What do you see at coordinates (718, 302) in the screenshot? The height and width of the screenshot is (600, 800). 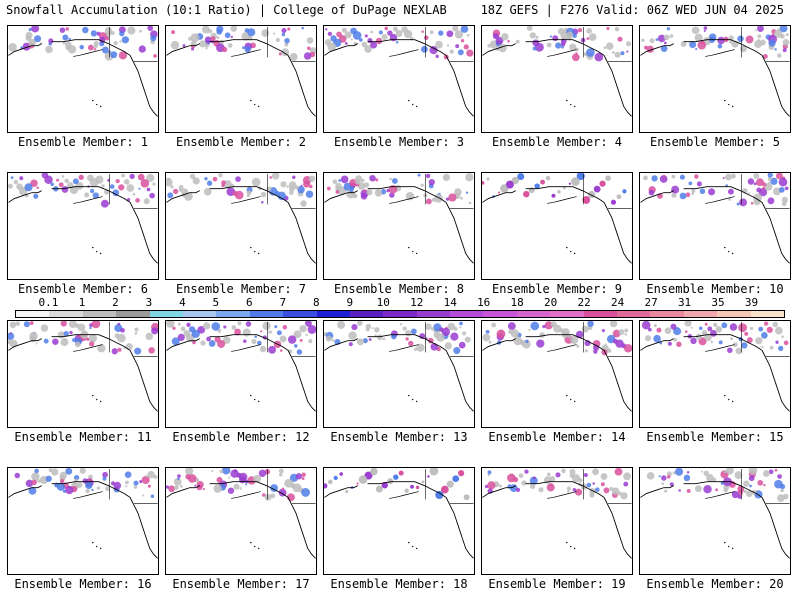 I see `colorbar-tick-label: 35` at bounding box center [718, 302].